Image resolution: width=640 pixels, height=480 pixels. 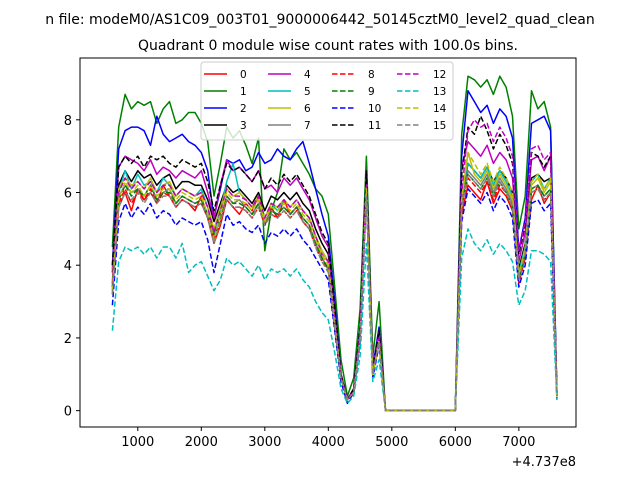 What do you see at coordinates (68, 339) in the screenshot?
I see `y-tick-label: 2` at bounding box center [68, 339].